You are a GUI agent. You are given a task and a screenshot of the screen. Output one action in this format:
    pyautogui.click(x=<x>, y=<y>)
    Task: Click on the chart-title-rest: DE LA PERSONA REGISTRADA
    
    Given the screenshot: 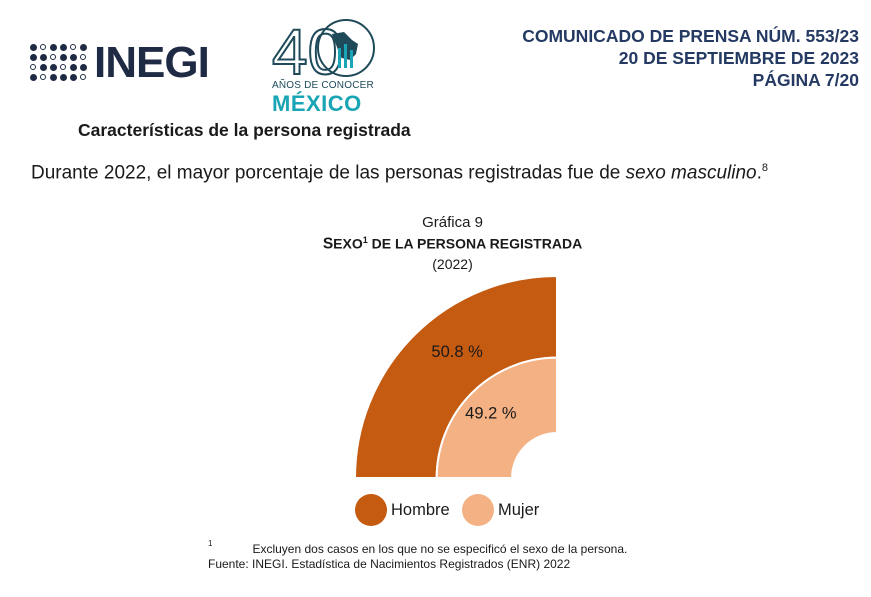 What is the action you would take?
    pyautogui.click(x=475, y=243)
    